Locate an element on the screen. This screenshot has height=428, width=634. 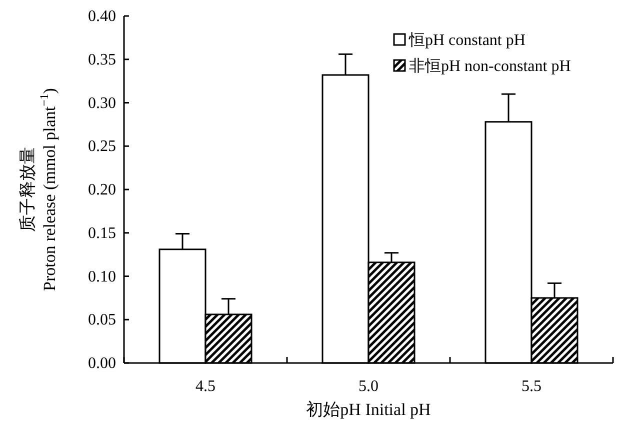
y-tick-label: 0.40 is located at coordinates (102, 16).